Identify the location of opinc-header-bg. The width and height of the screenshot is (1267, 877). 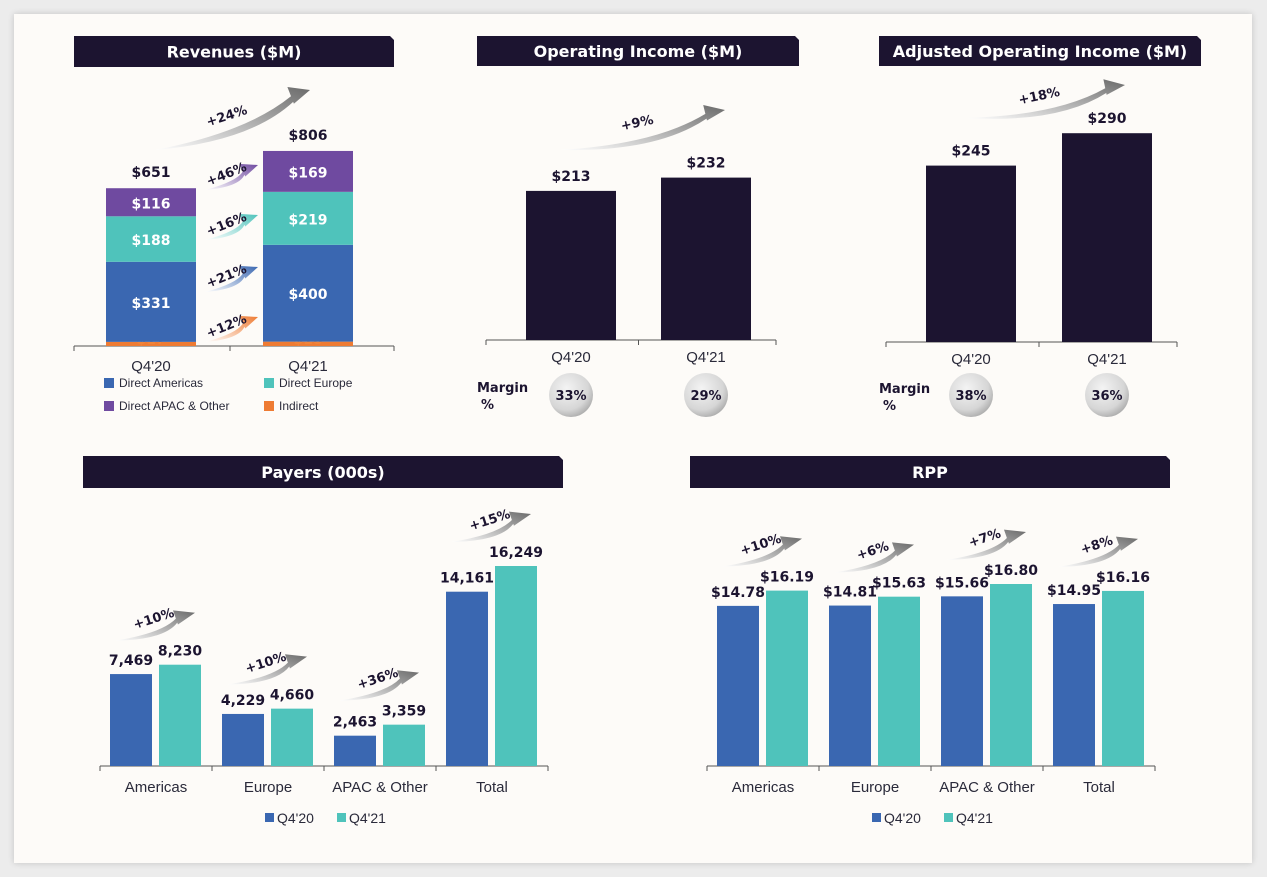
(638, 51).